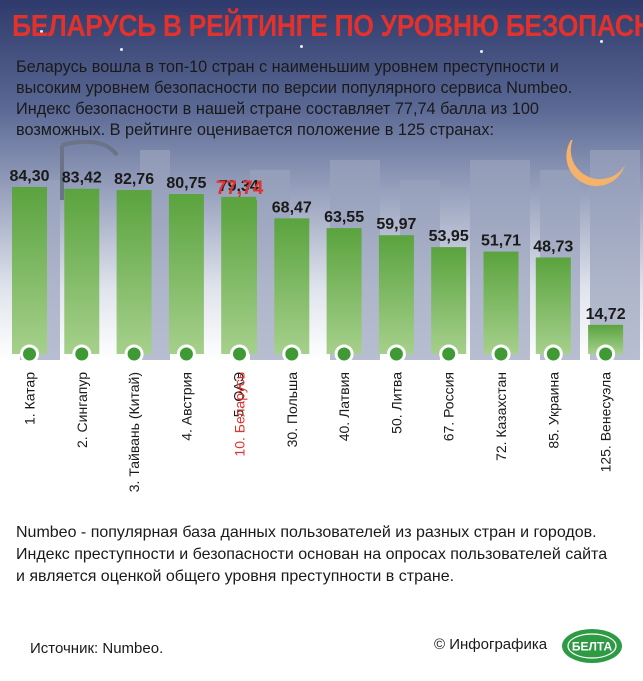  Describe the element at coordinates (30, 398) in the screenshot. I see `category-label: 1. Катар` at that location.